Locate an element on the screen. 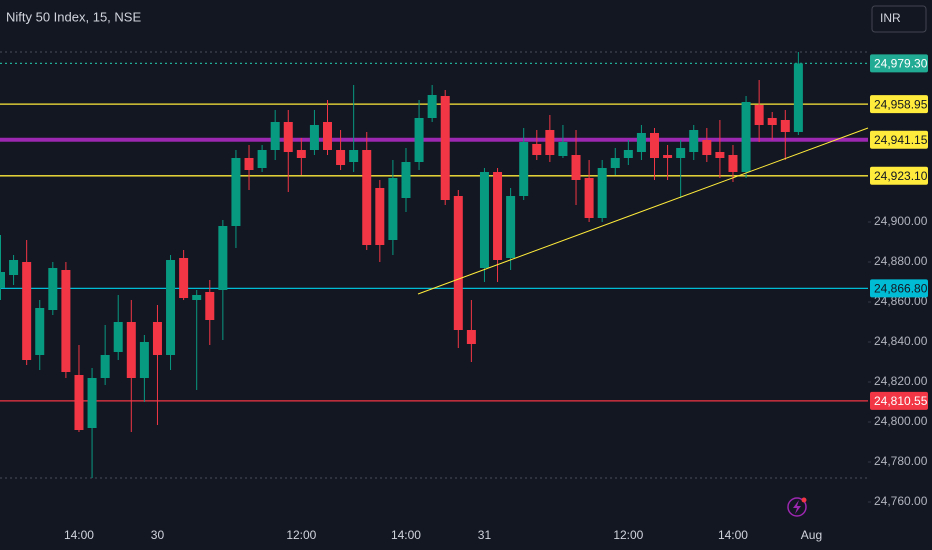 Image resolution: width=932 pixels, height=550 pixels. icon-circle is located at coordinates (797, 507).